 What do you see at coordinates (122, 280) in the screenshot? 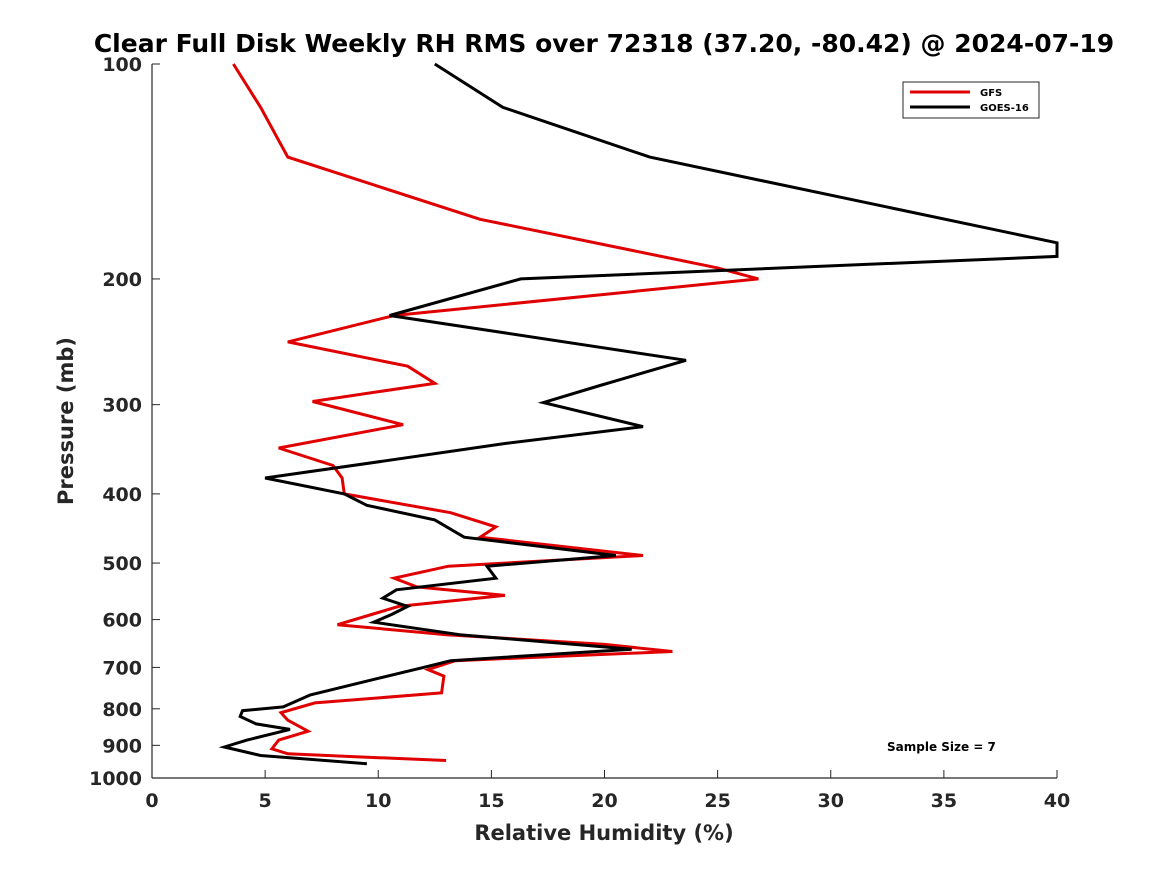
I see `y-tick-label: 200` at bounding box center [122, 280].